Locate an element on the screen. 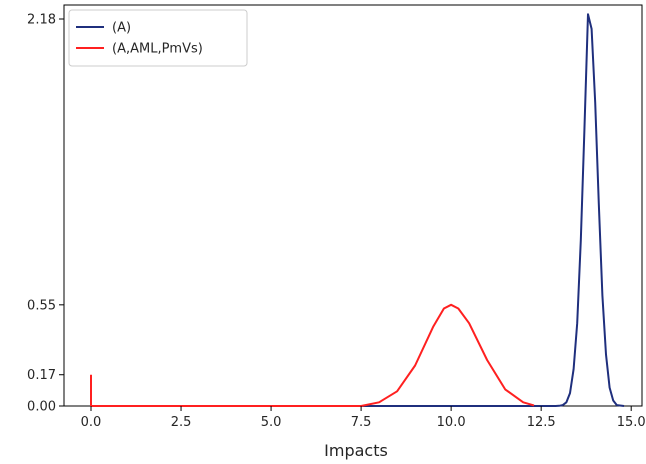 This screenshot has width=646, height=464. y-tick-label: 0.17 is located at coordinates (41, 375).